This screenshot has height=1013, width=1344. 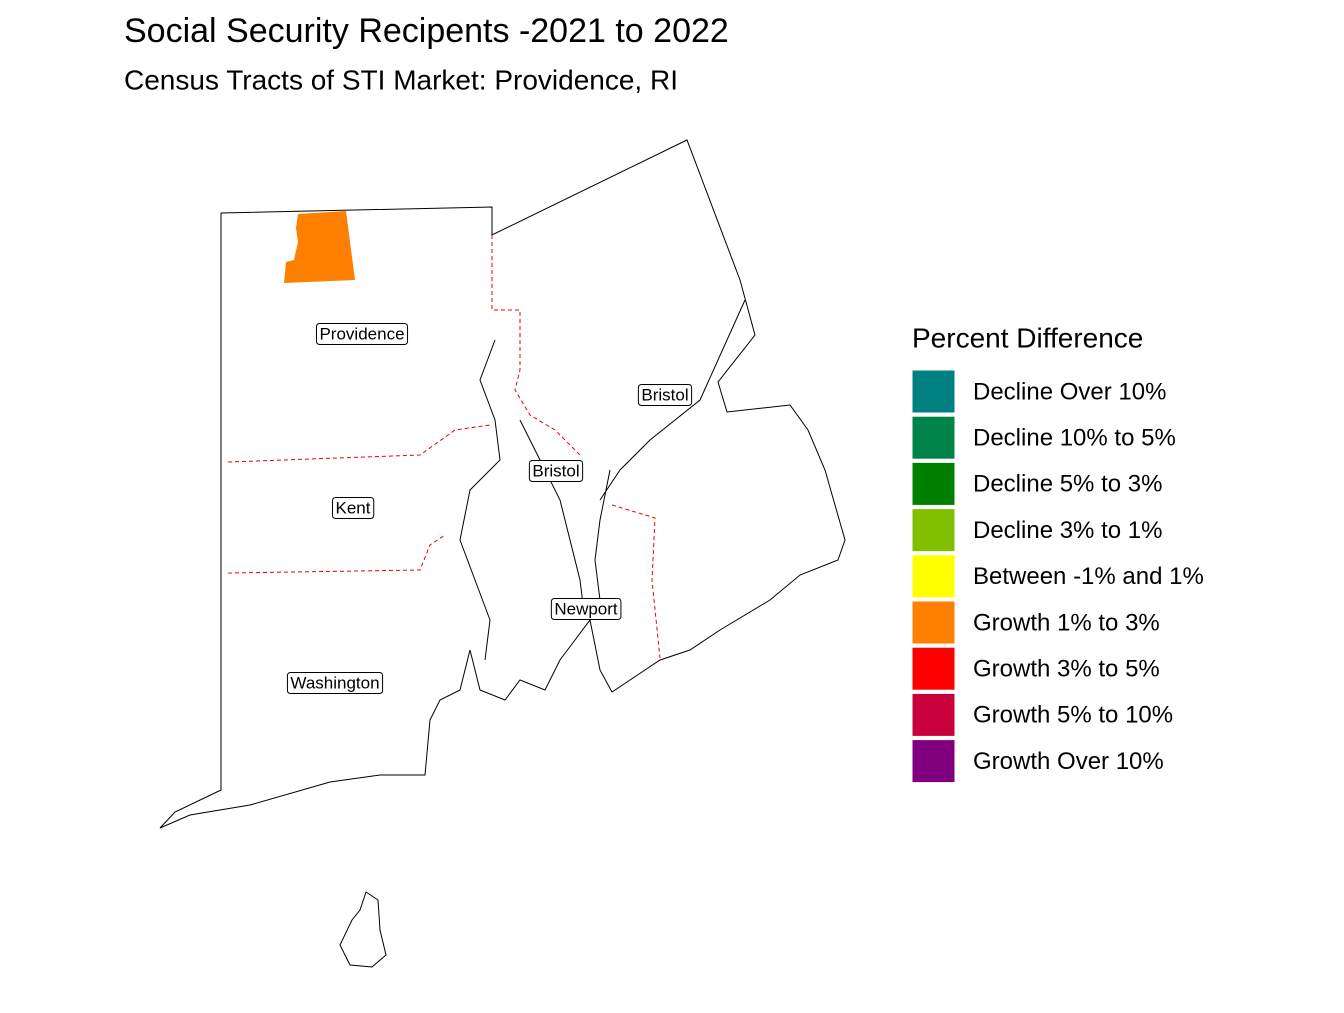 What do you see at coordinates (1068, 761) in the screenshot?
I see `legend-label: Growth Over 10%` at bounding box center [1068, 761].